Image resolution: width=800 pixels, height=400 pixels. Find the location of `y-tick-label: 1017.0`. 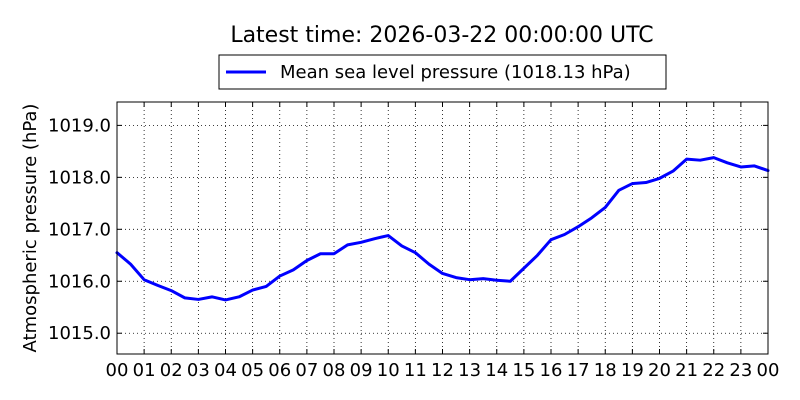

y-tick-label: 1017.0 is located at coordinates (79, 229).